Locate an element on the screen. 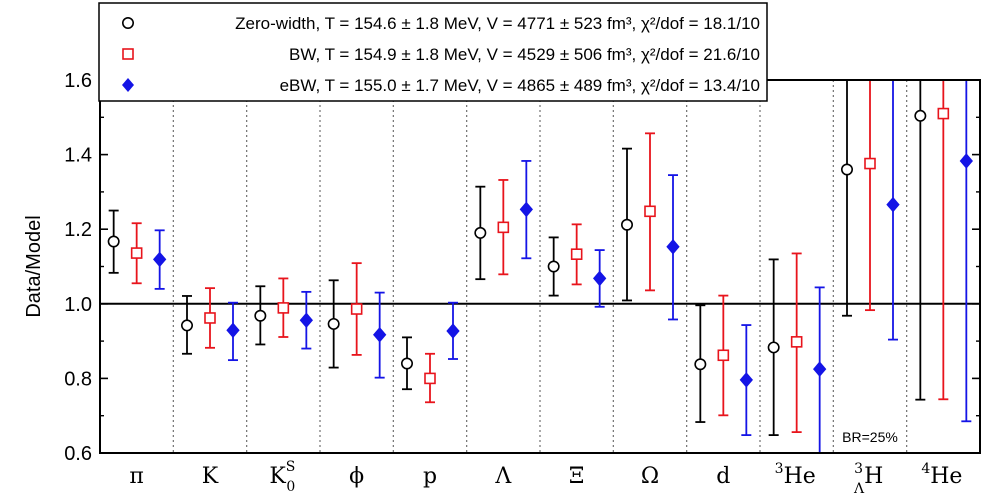 This screenshot has width=1000, height=496. legend-marker-square is located at coordinates (128, 54).